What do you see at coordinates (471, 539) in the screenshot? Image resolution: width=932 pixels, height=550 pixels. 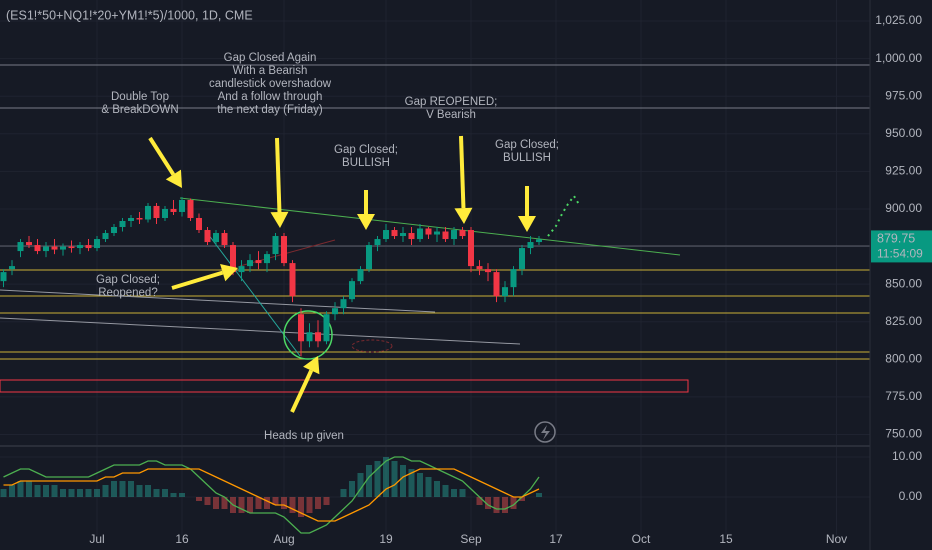 I see `x-tick-label: Sep` at bounding box center [471, 539].